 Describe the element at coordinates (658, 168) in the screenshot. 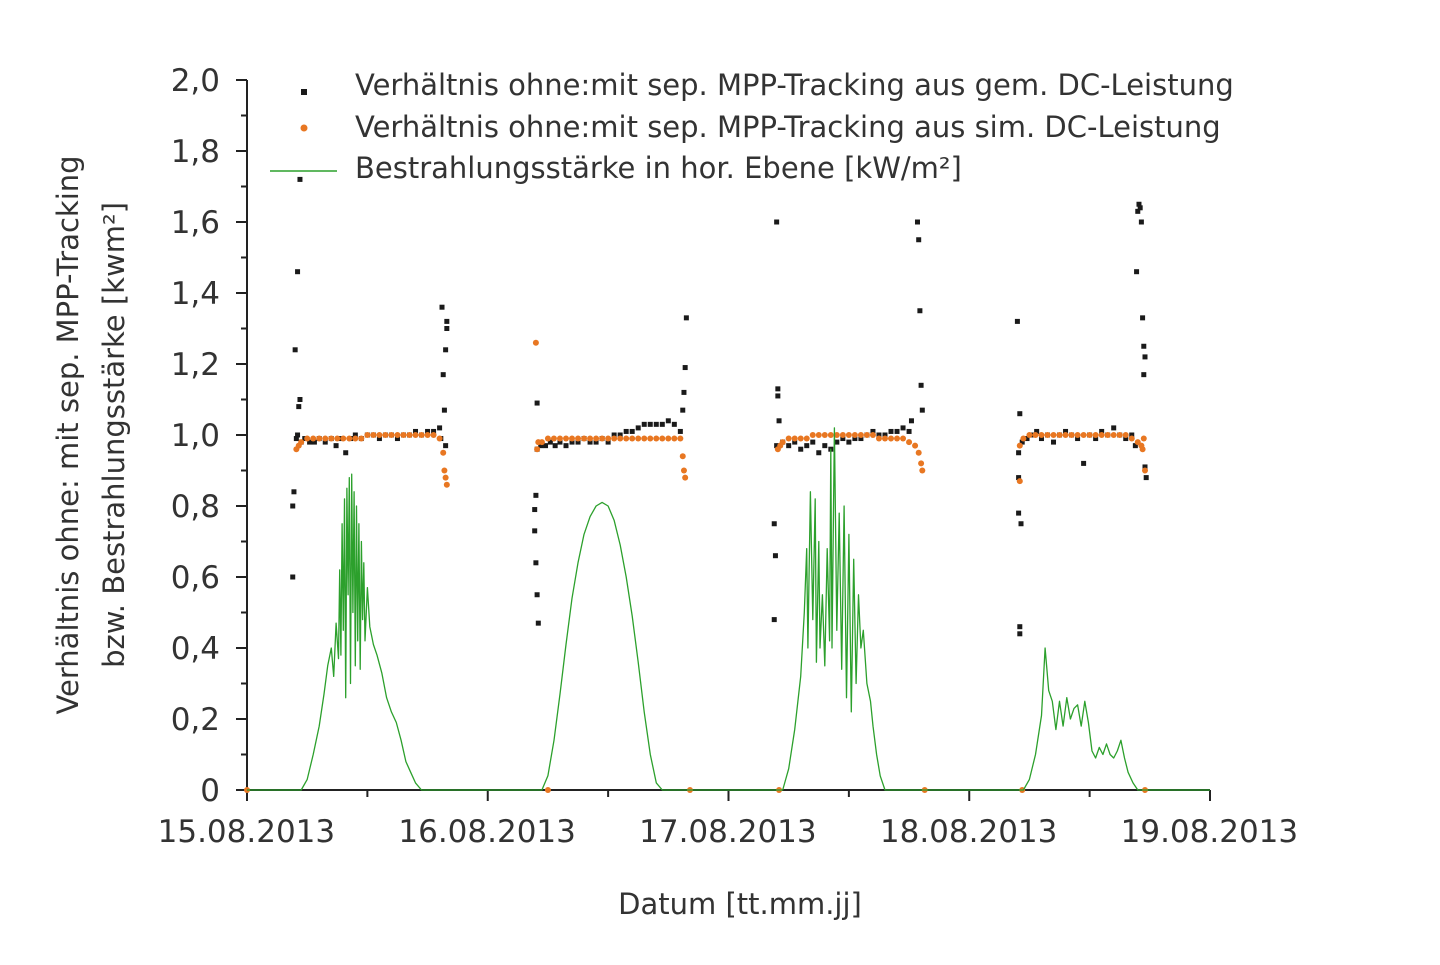

I see `legend-label-irradiance: Bestrahlungsstärke in hor. Ebene [kW/m²]` at that location.